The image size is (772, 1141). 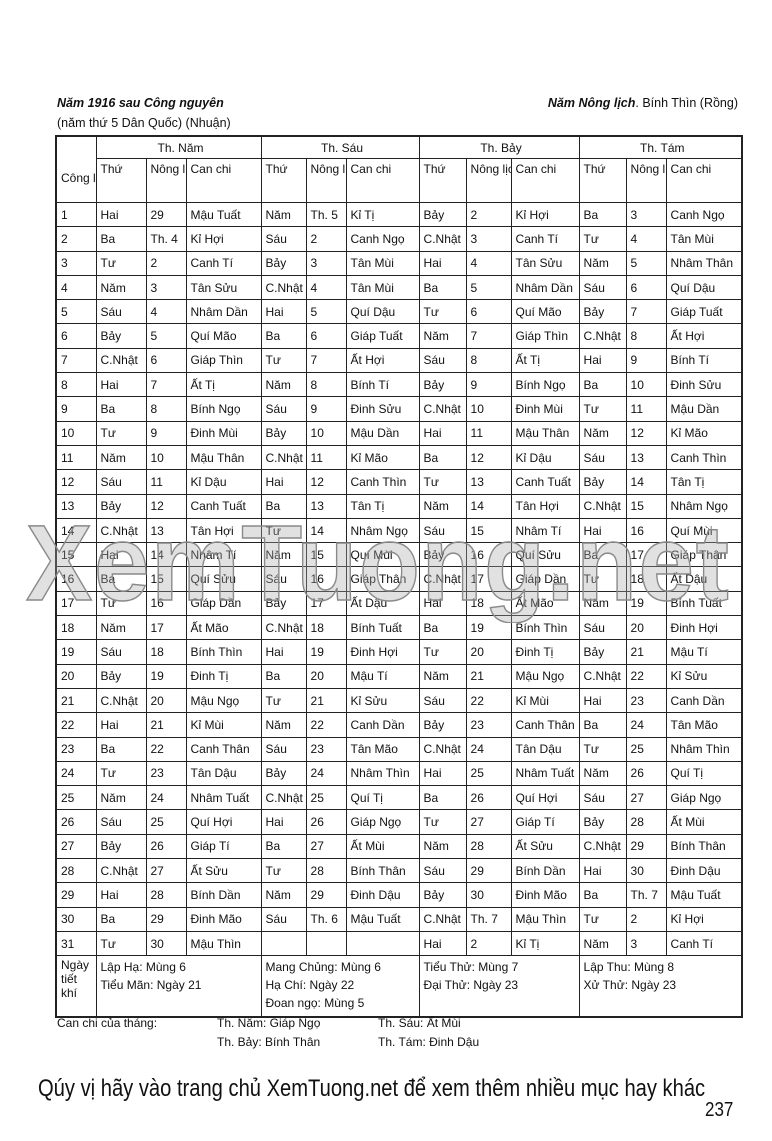 I want to click on lunar-day: 12, so click(x=488, y=457).